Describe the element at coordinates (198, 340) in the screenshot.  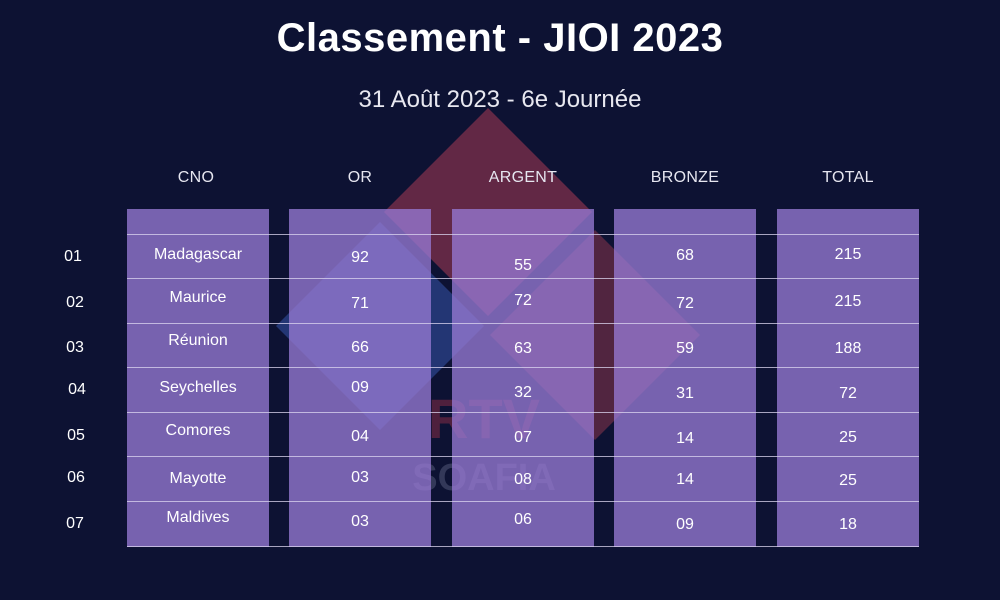
I see `cell-cno: Réunion` at that location.